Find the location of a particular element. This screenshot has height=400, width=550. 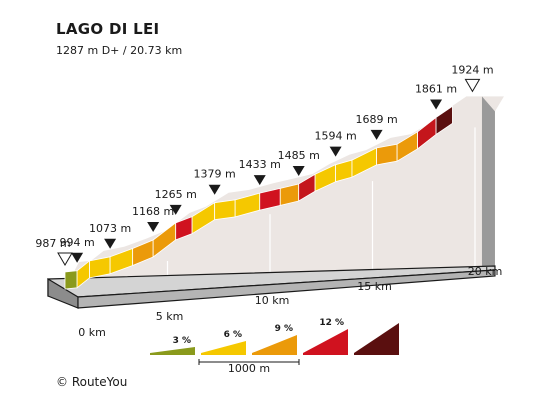

elevation-label: 1379 m is located at coordinates (215, 174).